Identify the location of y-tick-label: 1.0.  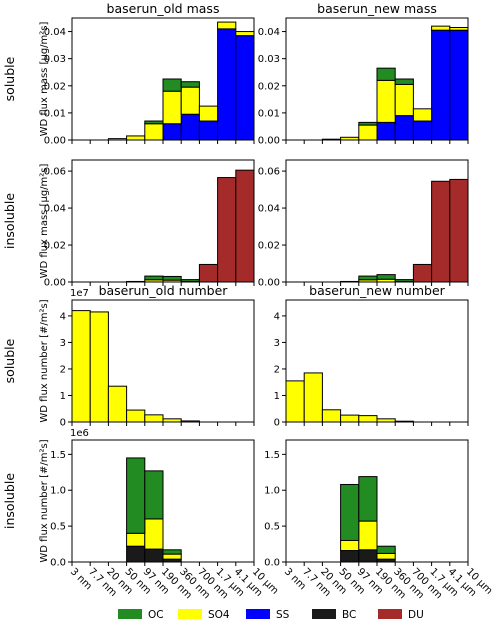
(58, 491).